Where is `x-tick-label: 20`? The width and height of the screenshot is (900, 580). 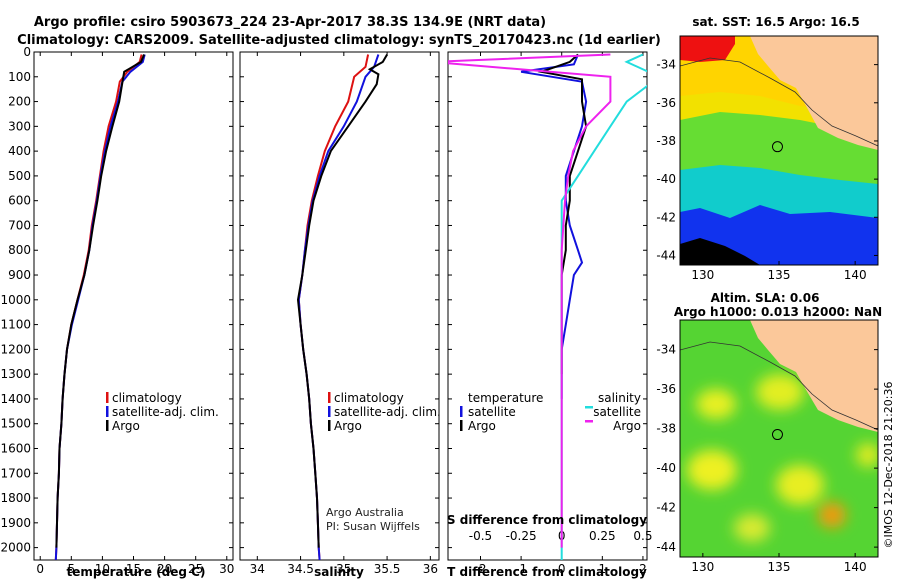
x-tick-label: 20 is located at coordinates (164, 569).